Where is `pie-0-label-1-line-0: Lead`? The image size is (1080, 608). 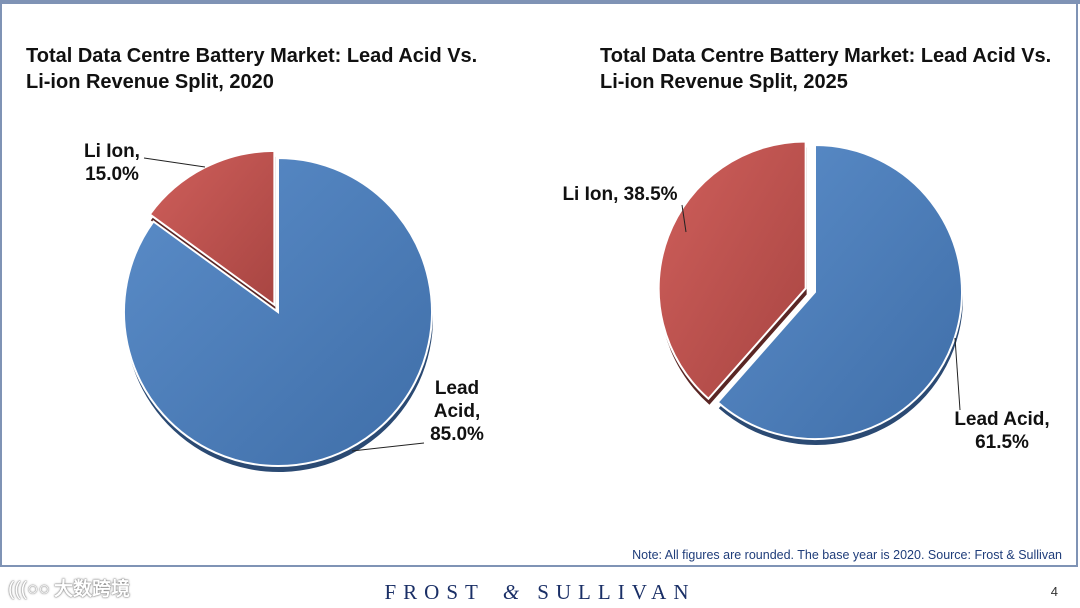
pie-0-label-1-line-0: Lead is located at coordinates (457, 388).